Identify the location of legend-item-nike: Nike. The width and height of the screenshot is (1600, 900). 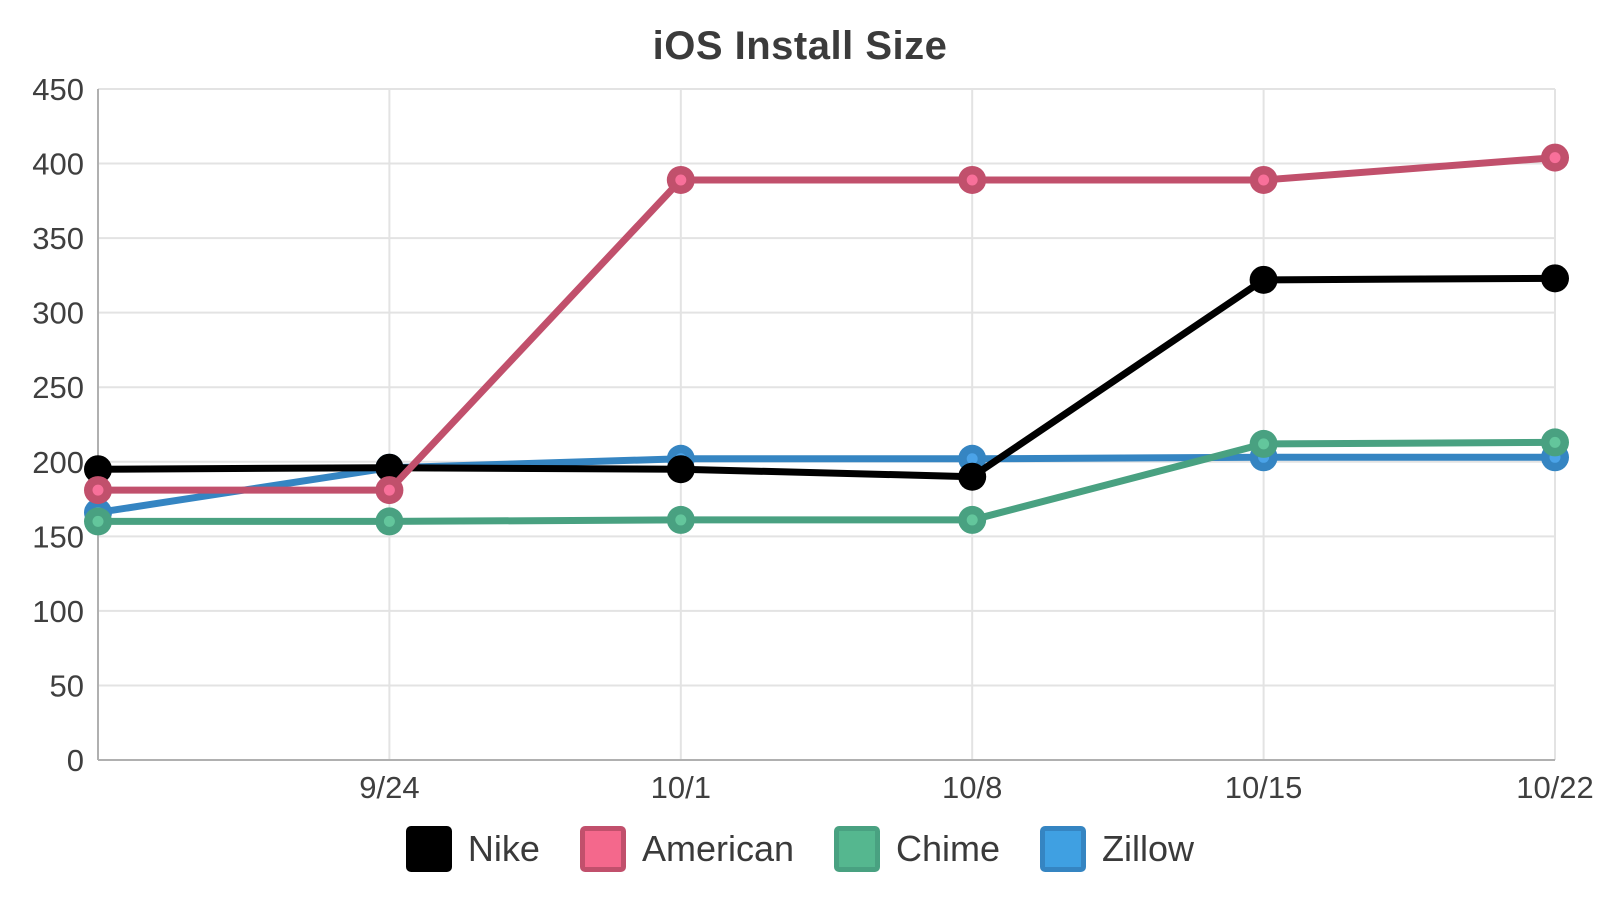
(472, 849).